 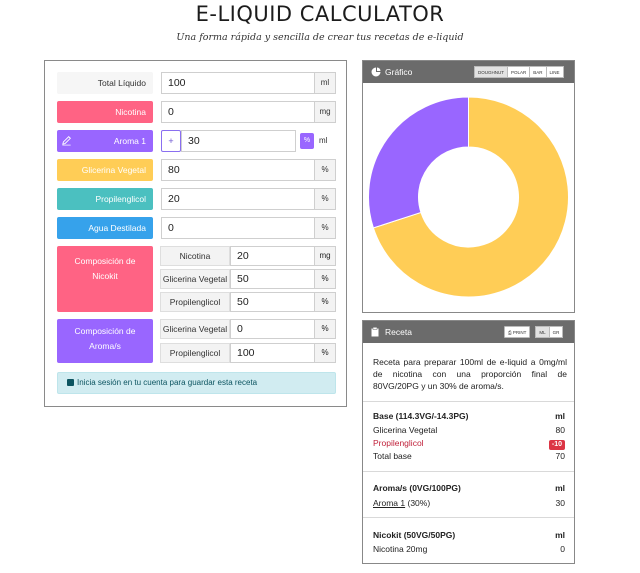 I want to click on add-aroma-button: +, so click(x=171, y=141).